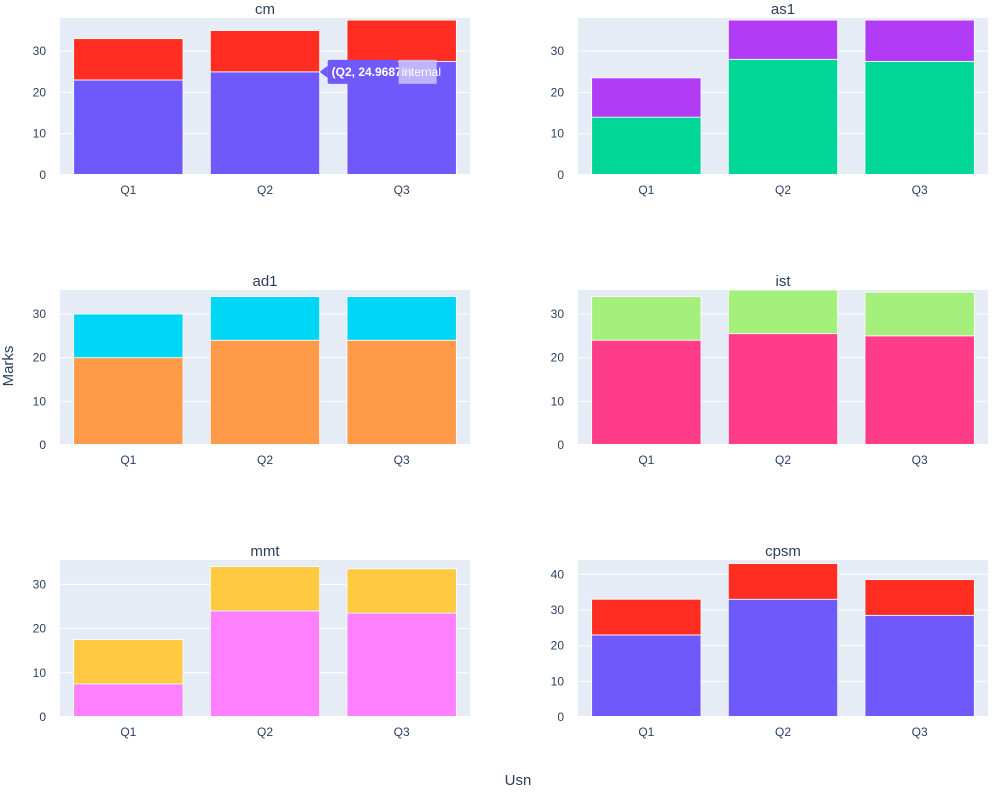  Describe the element at coordinates (919, 40) in the screenshot. I see `bar-as1-Q3-s1` at that location.